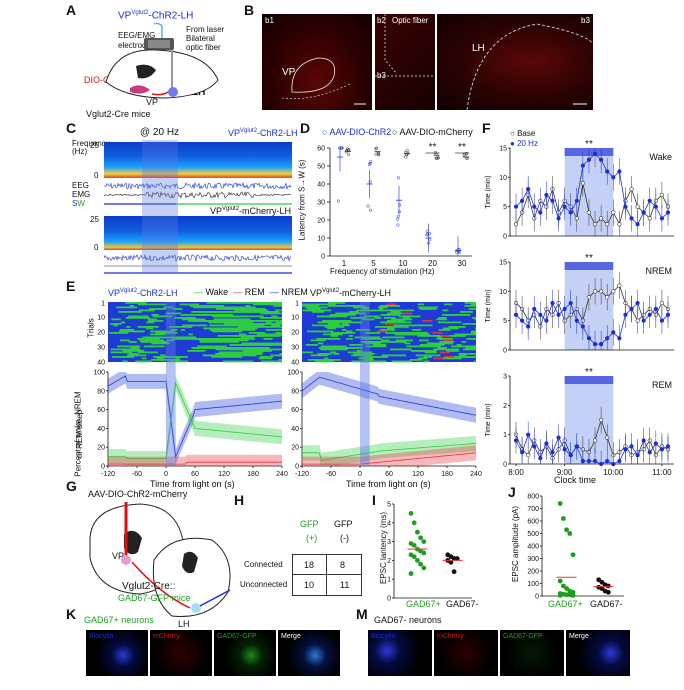 Image resolution: width=684 pixels, height=690 pixels. Describe the element at coordinates (129, 291) in the screenshot. I see `e-title1-sup: Vglut2` at that location.